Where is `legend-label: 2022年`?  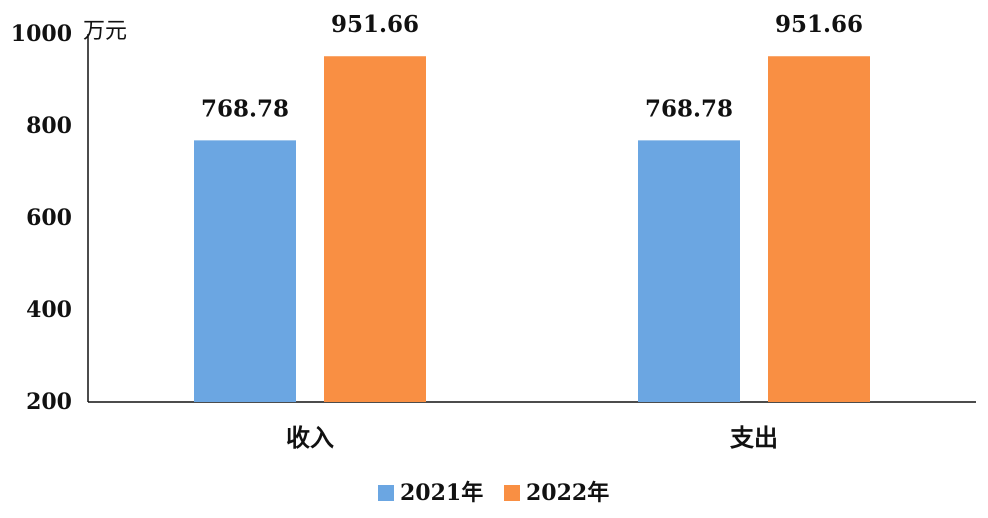 legend-label: 2022年 is located at coordinates (567, 493).